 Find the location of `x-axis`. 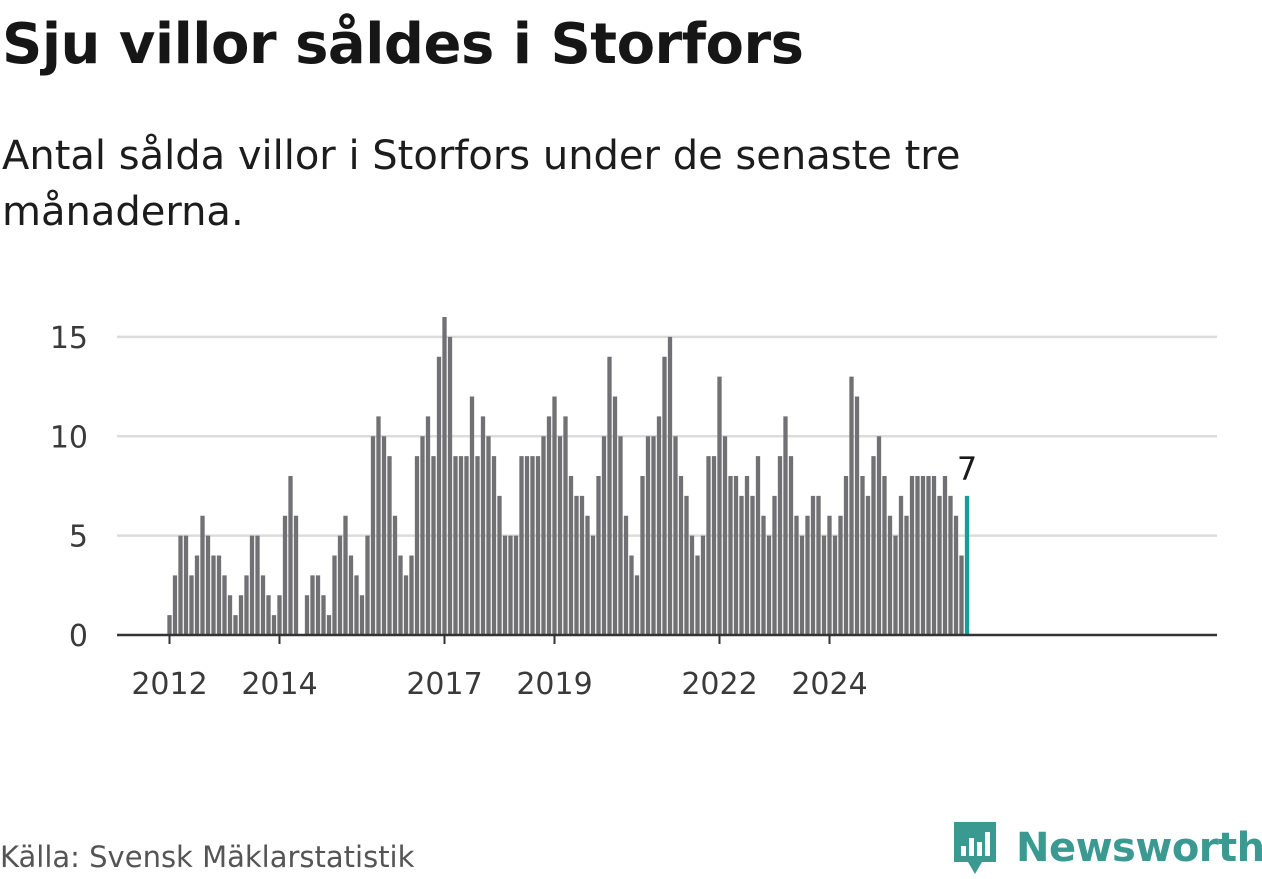

x-axis is located at coordinates (667, 638).